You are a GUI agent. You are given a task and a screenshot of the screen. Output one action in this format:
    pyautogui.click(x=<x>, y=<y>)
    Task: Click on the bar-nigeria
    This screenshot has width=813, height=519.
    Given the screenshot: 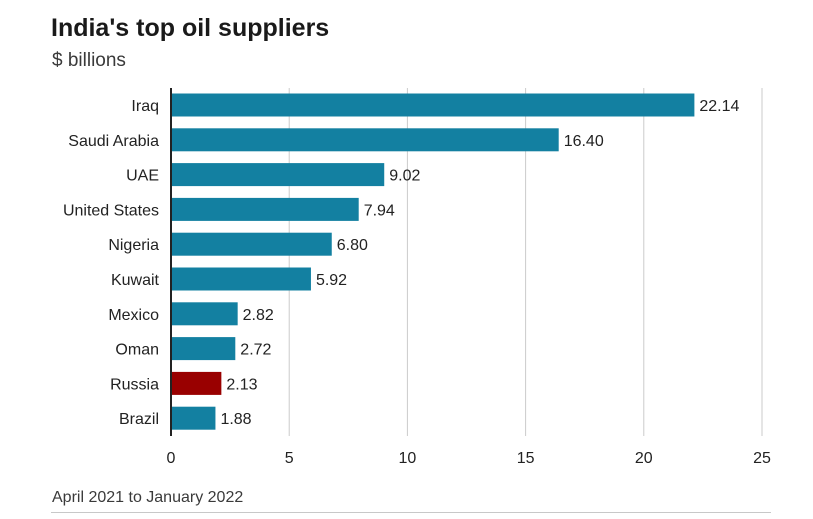 What is the action you would take?
    pyautogui.click(x=251, y=244)
    